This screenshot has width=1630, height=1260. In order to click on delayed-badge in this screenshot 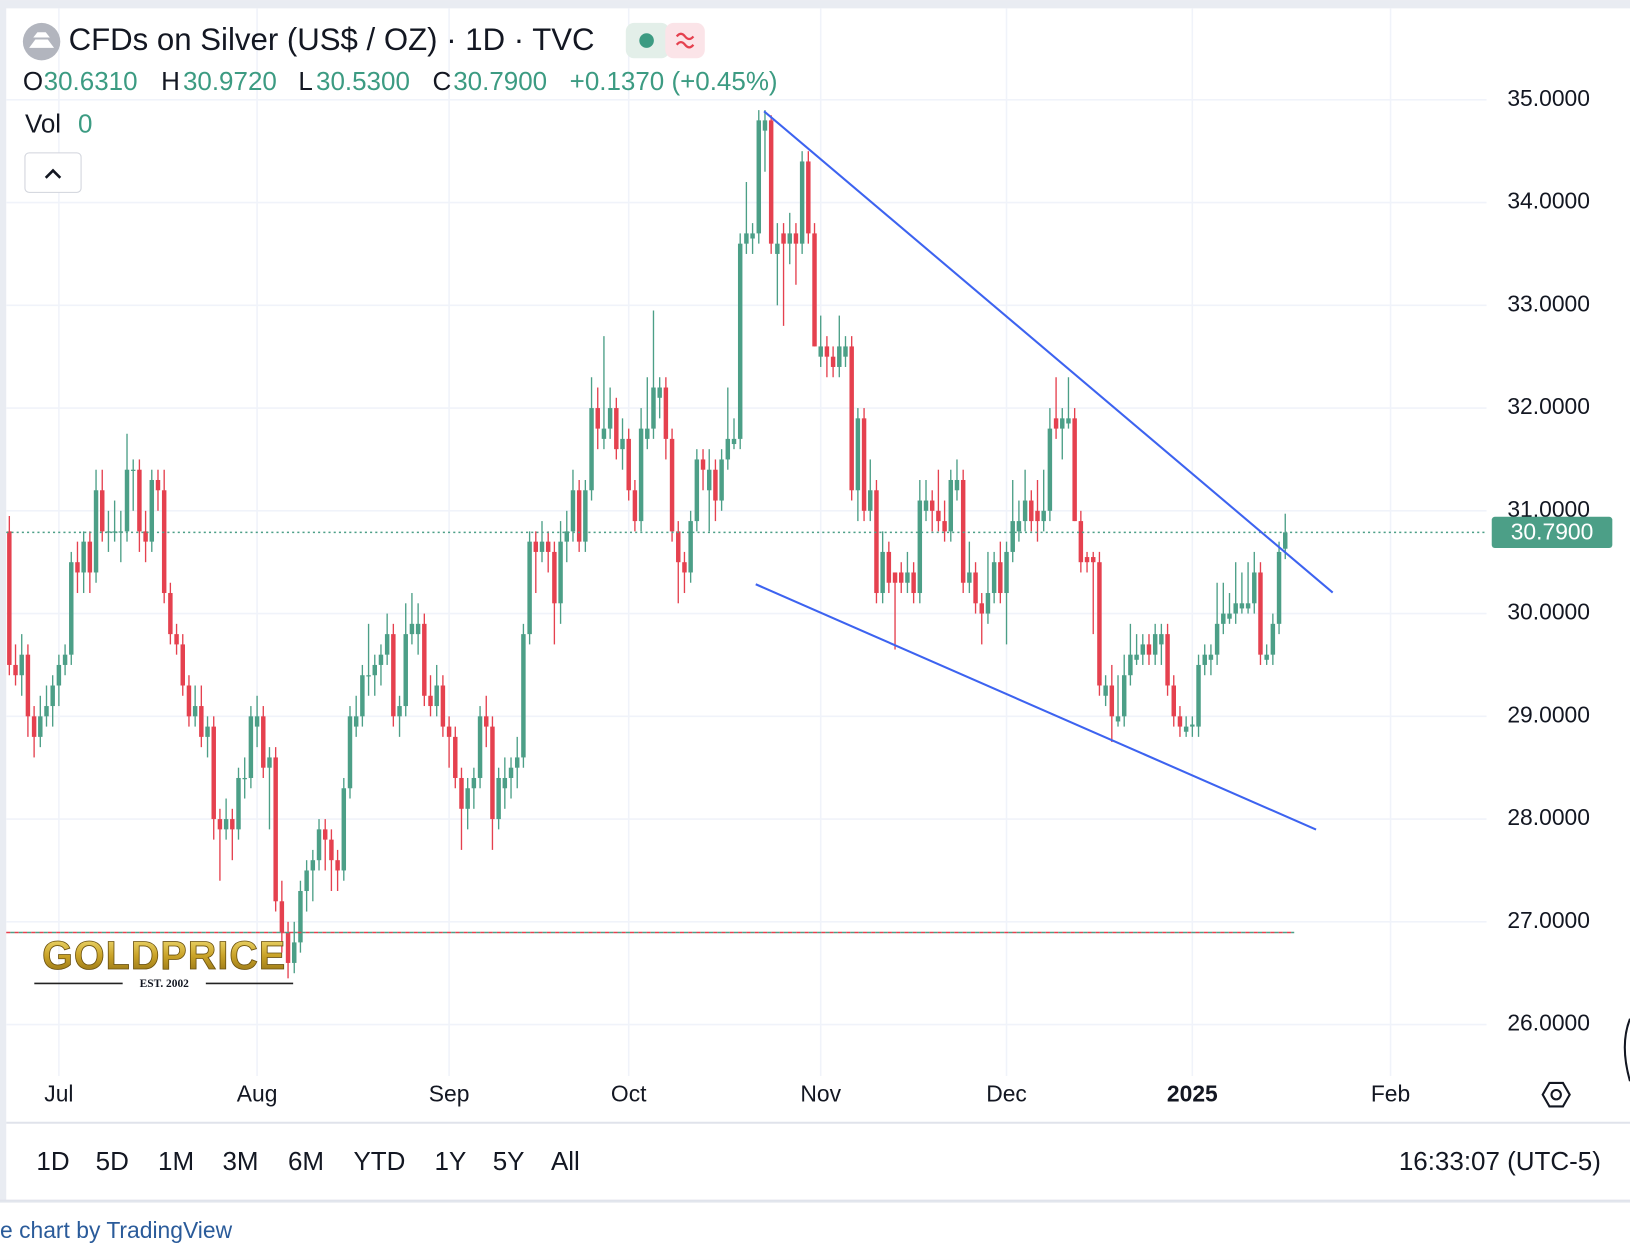, I will do `click(685, 40)`.